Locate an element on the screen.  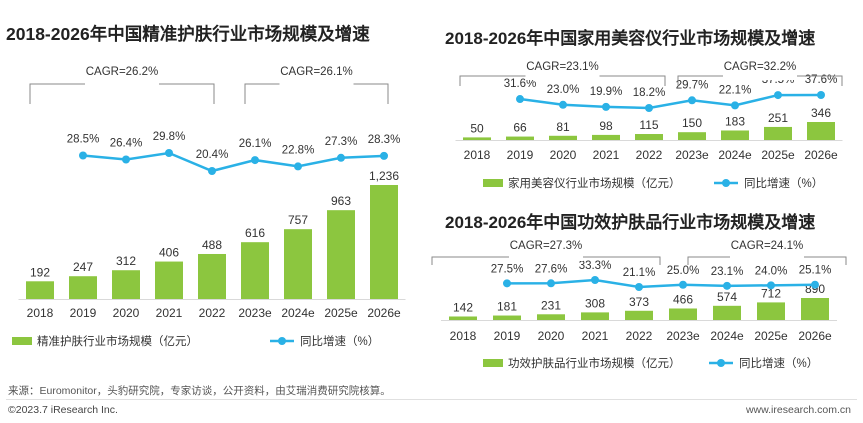
category-label-1-7: 2025e is located at coordinates (778, 155).